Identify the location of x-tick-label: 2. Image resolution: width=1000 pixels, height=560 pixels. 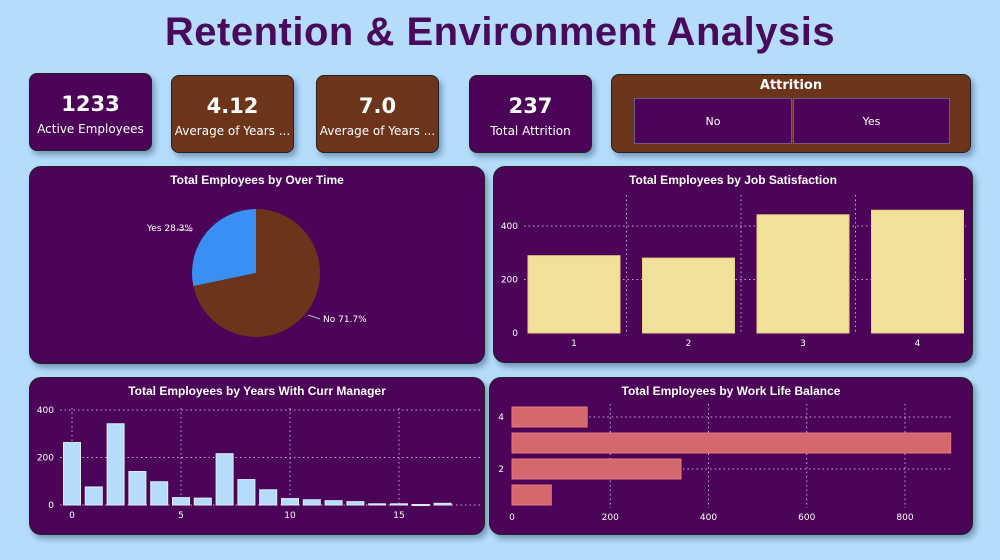
(689, 344).